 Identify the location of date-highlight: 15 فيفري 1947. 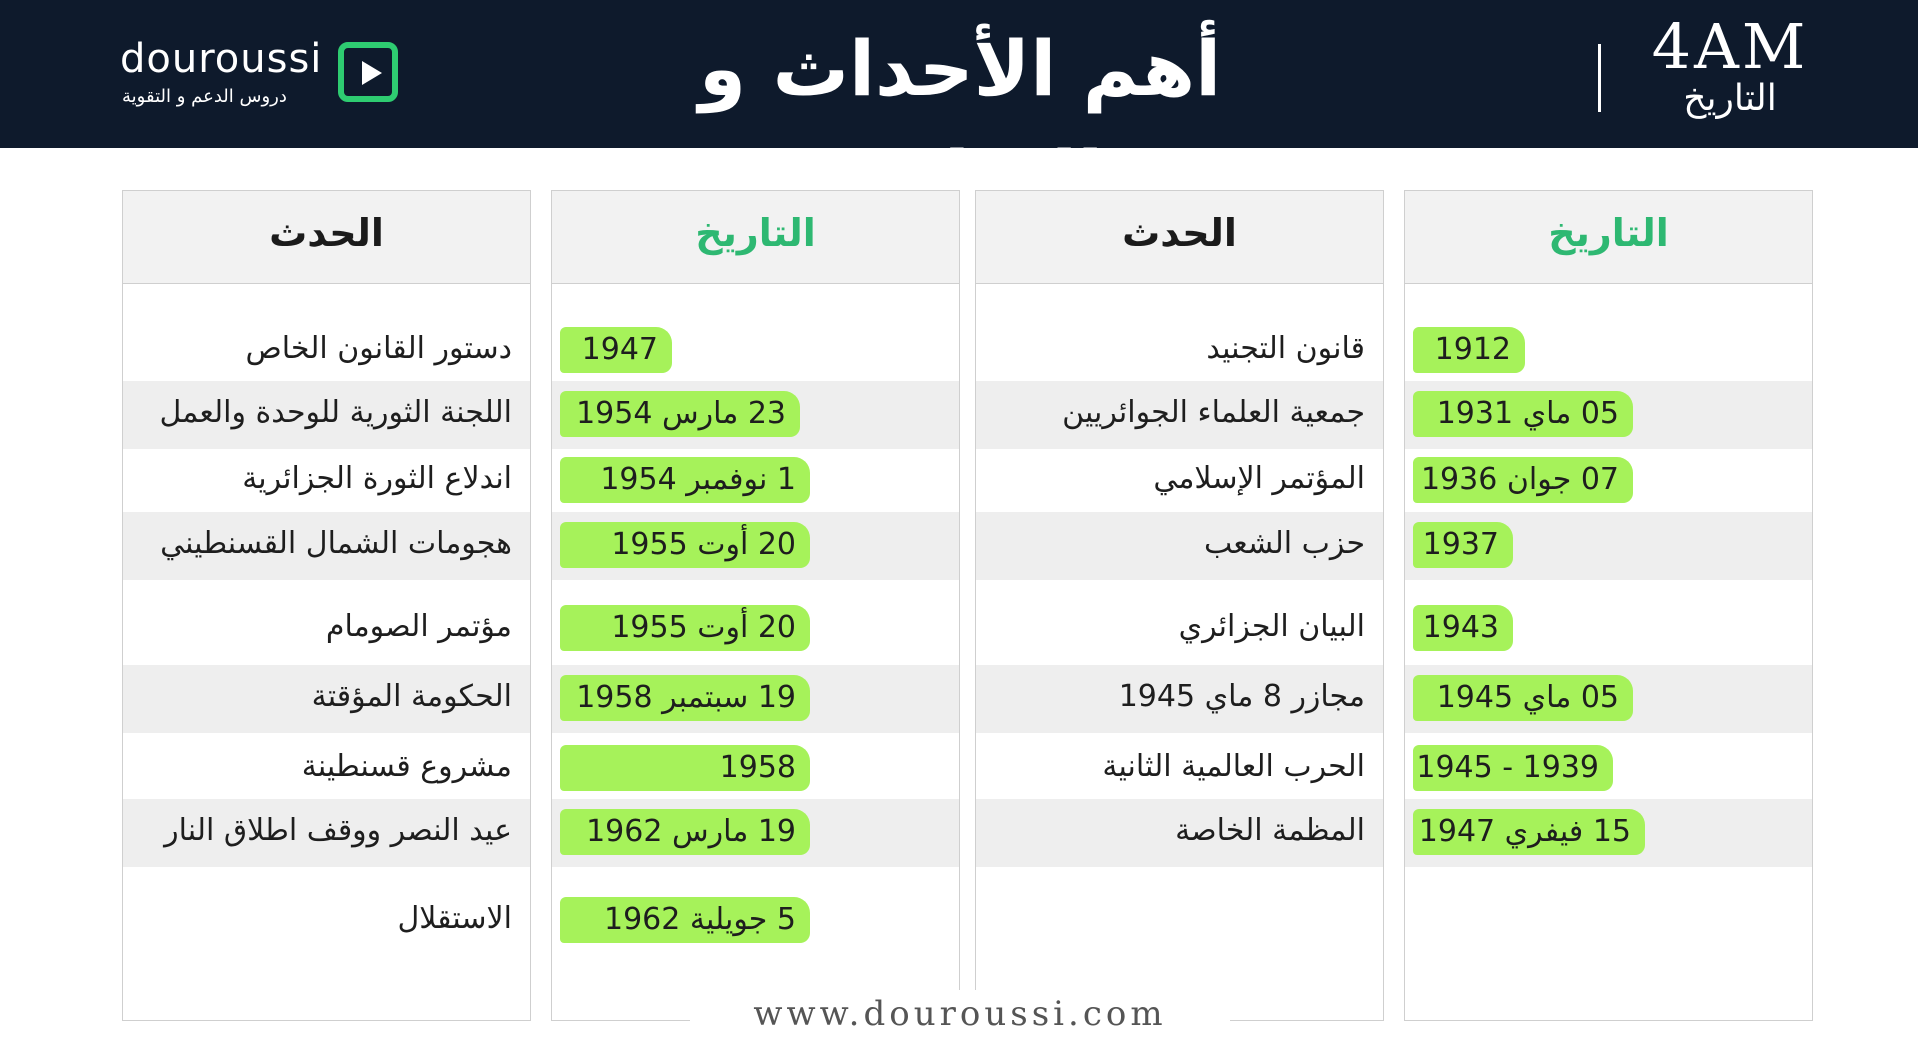
(1529, 832).